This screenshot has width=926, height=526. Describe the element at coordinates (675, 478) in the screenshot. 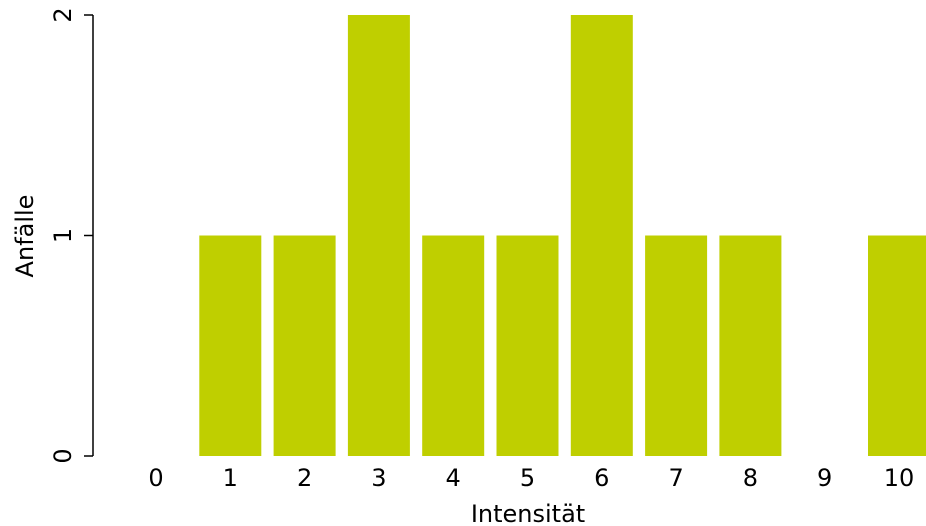

I see `x-tick-label-7: 7` at that location.